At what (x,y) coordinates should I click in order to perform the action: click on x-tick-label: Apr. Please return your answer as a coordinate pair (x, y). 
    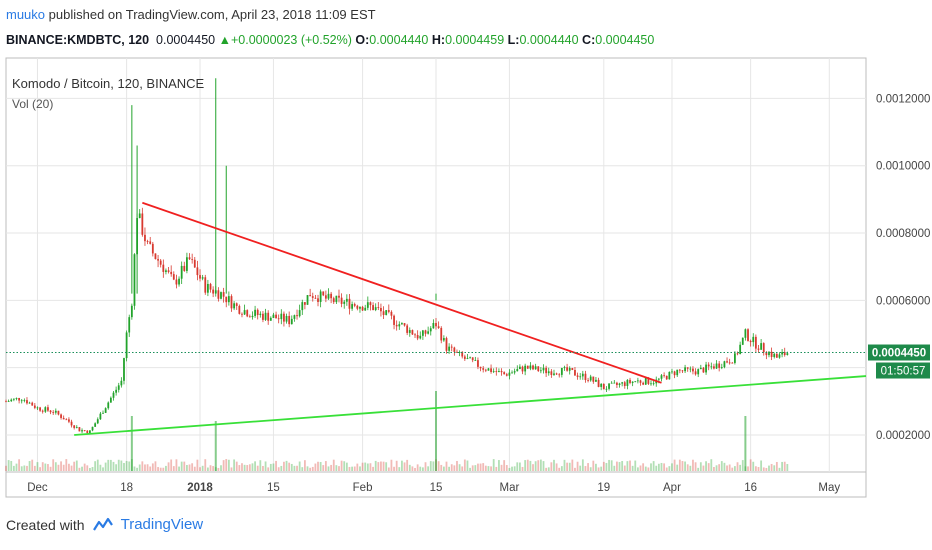
    Looking at the image, I should click on (672, 488).